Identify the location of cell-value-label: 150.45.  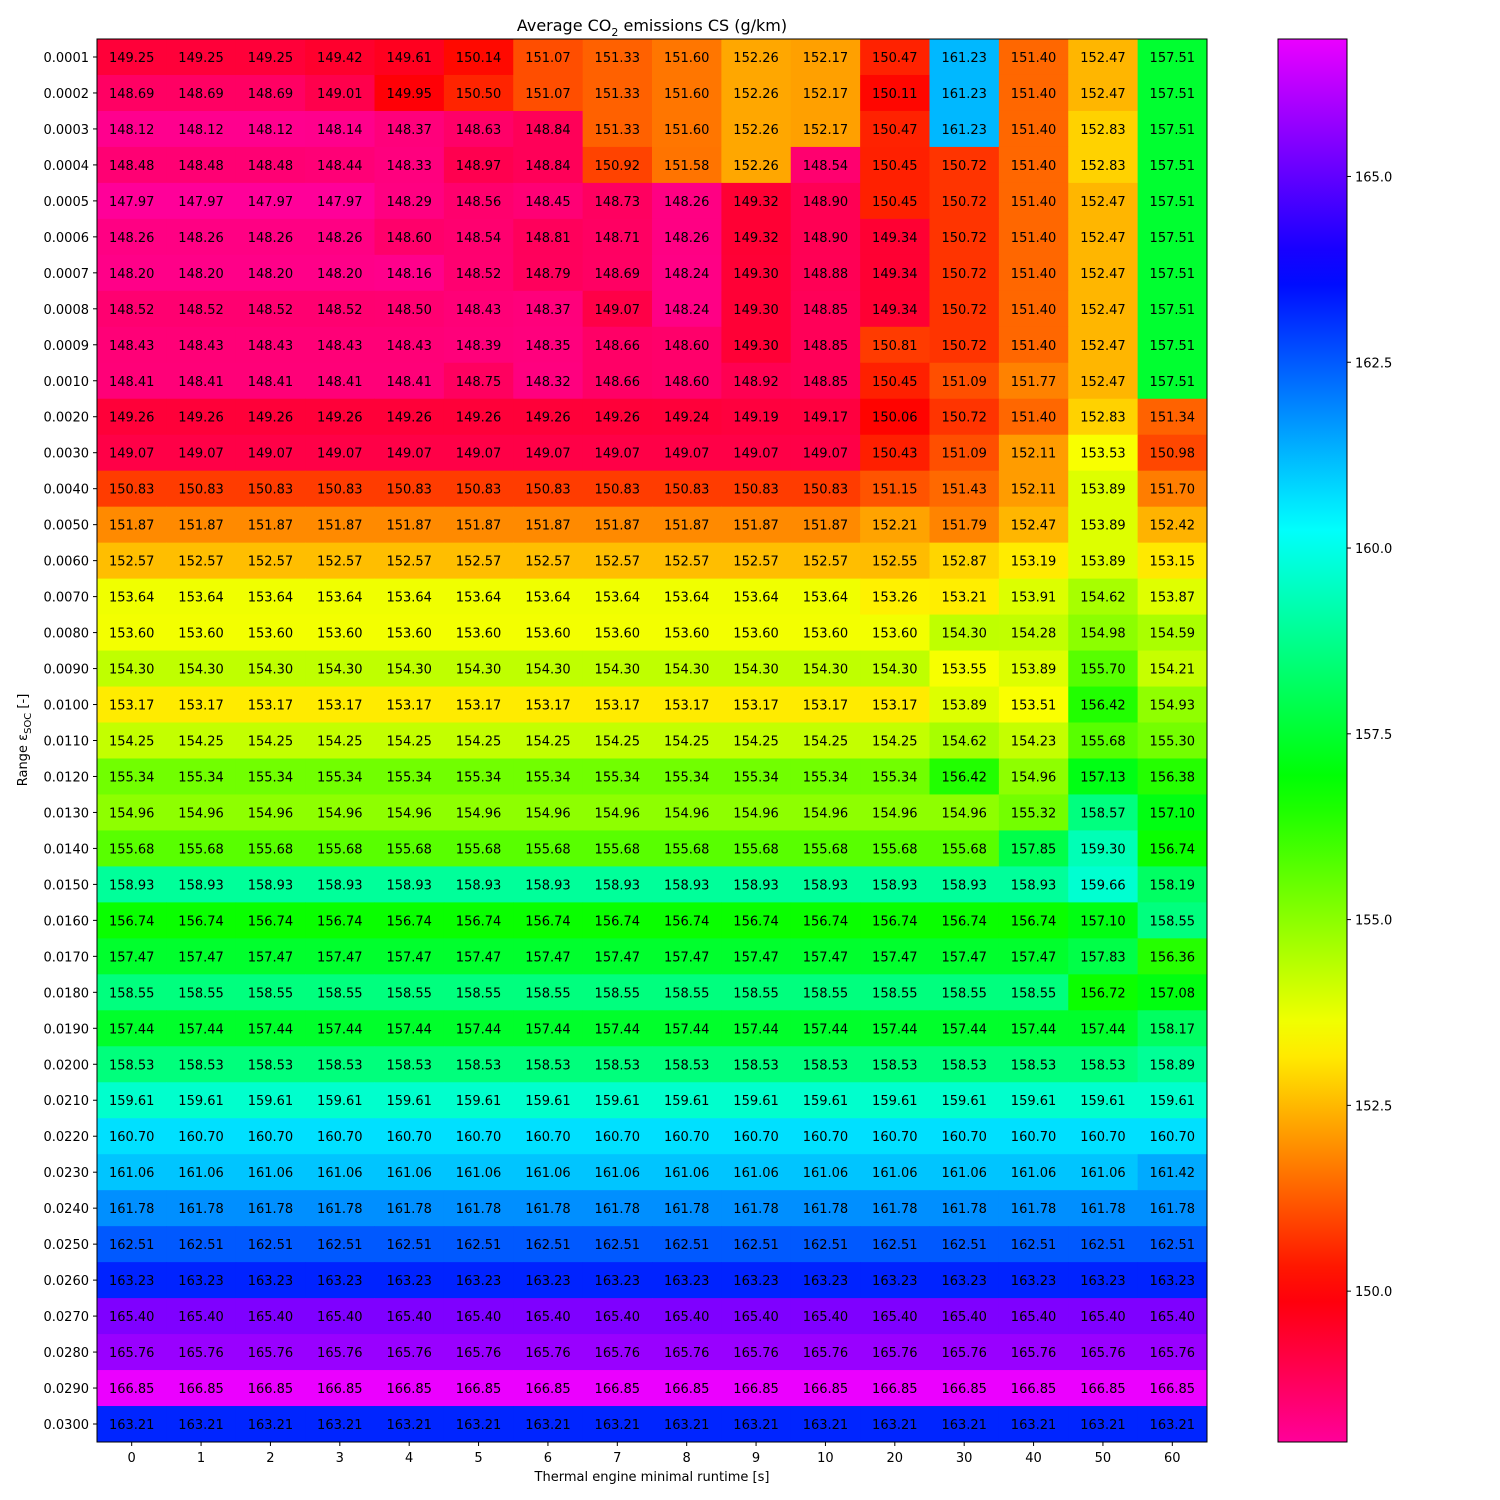
(895, 202).